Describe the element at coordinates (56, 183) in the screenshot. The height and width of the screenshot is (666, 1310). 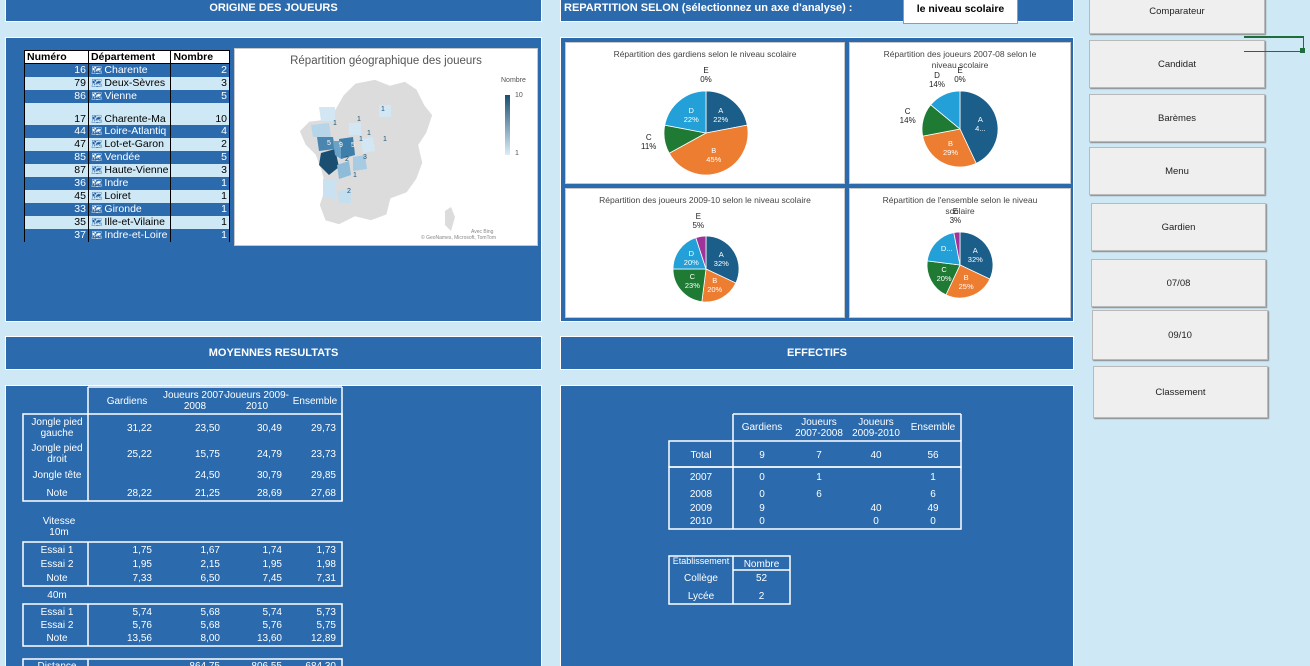
I see `origine-cell-numero: 36` at that location.